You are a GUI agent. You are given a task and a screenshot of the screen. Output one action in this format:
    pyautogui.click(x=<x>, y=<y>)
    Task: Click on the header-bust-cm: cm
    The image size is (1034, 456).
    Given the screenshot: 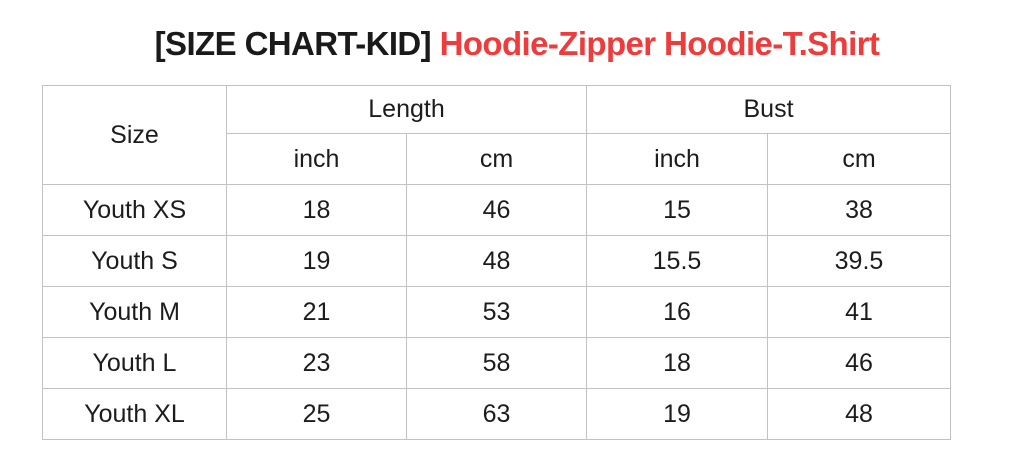 What is the action you would take?
    pyautogui.click(x=859, y=159)
    